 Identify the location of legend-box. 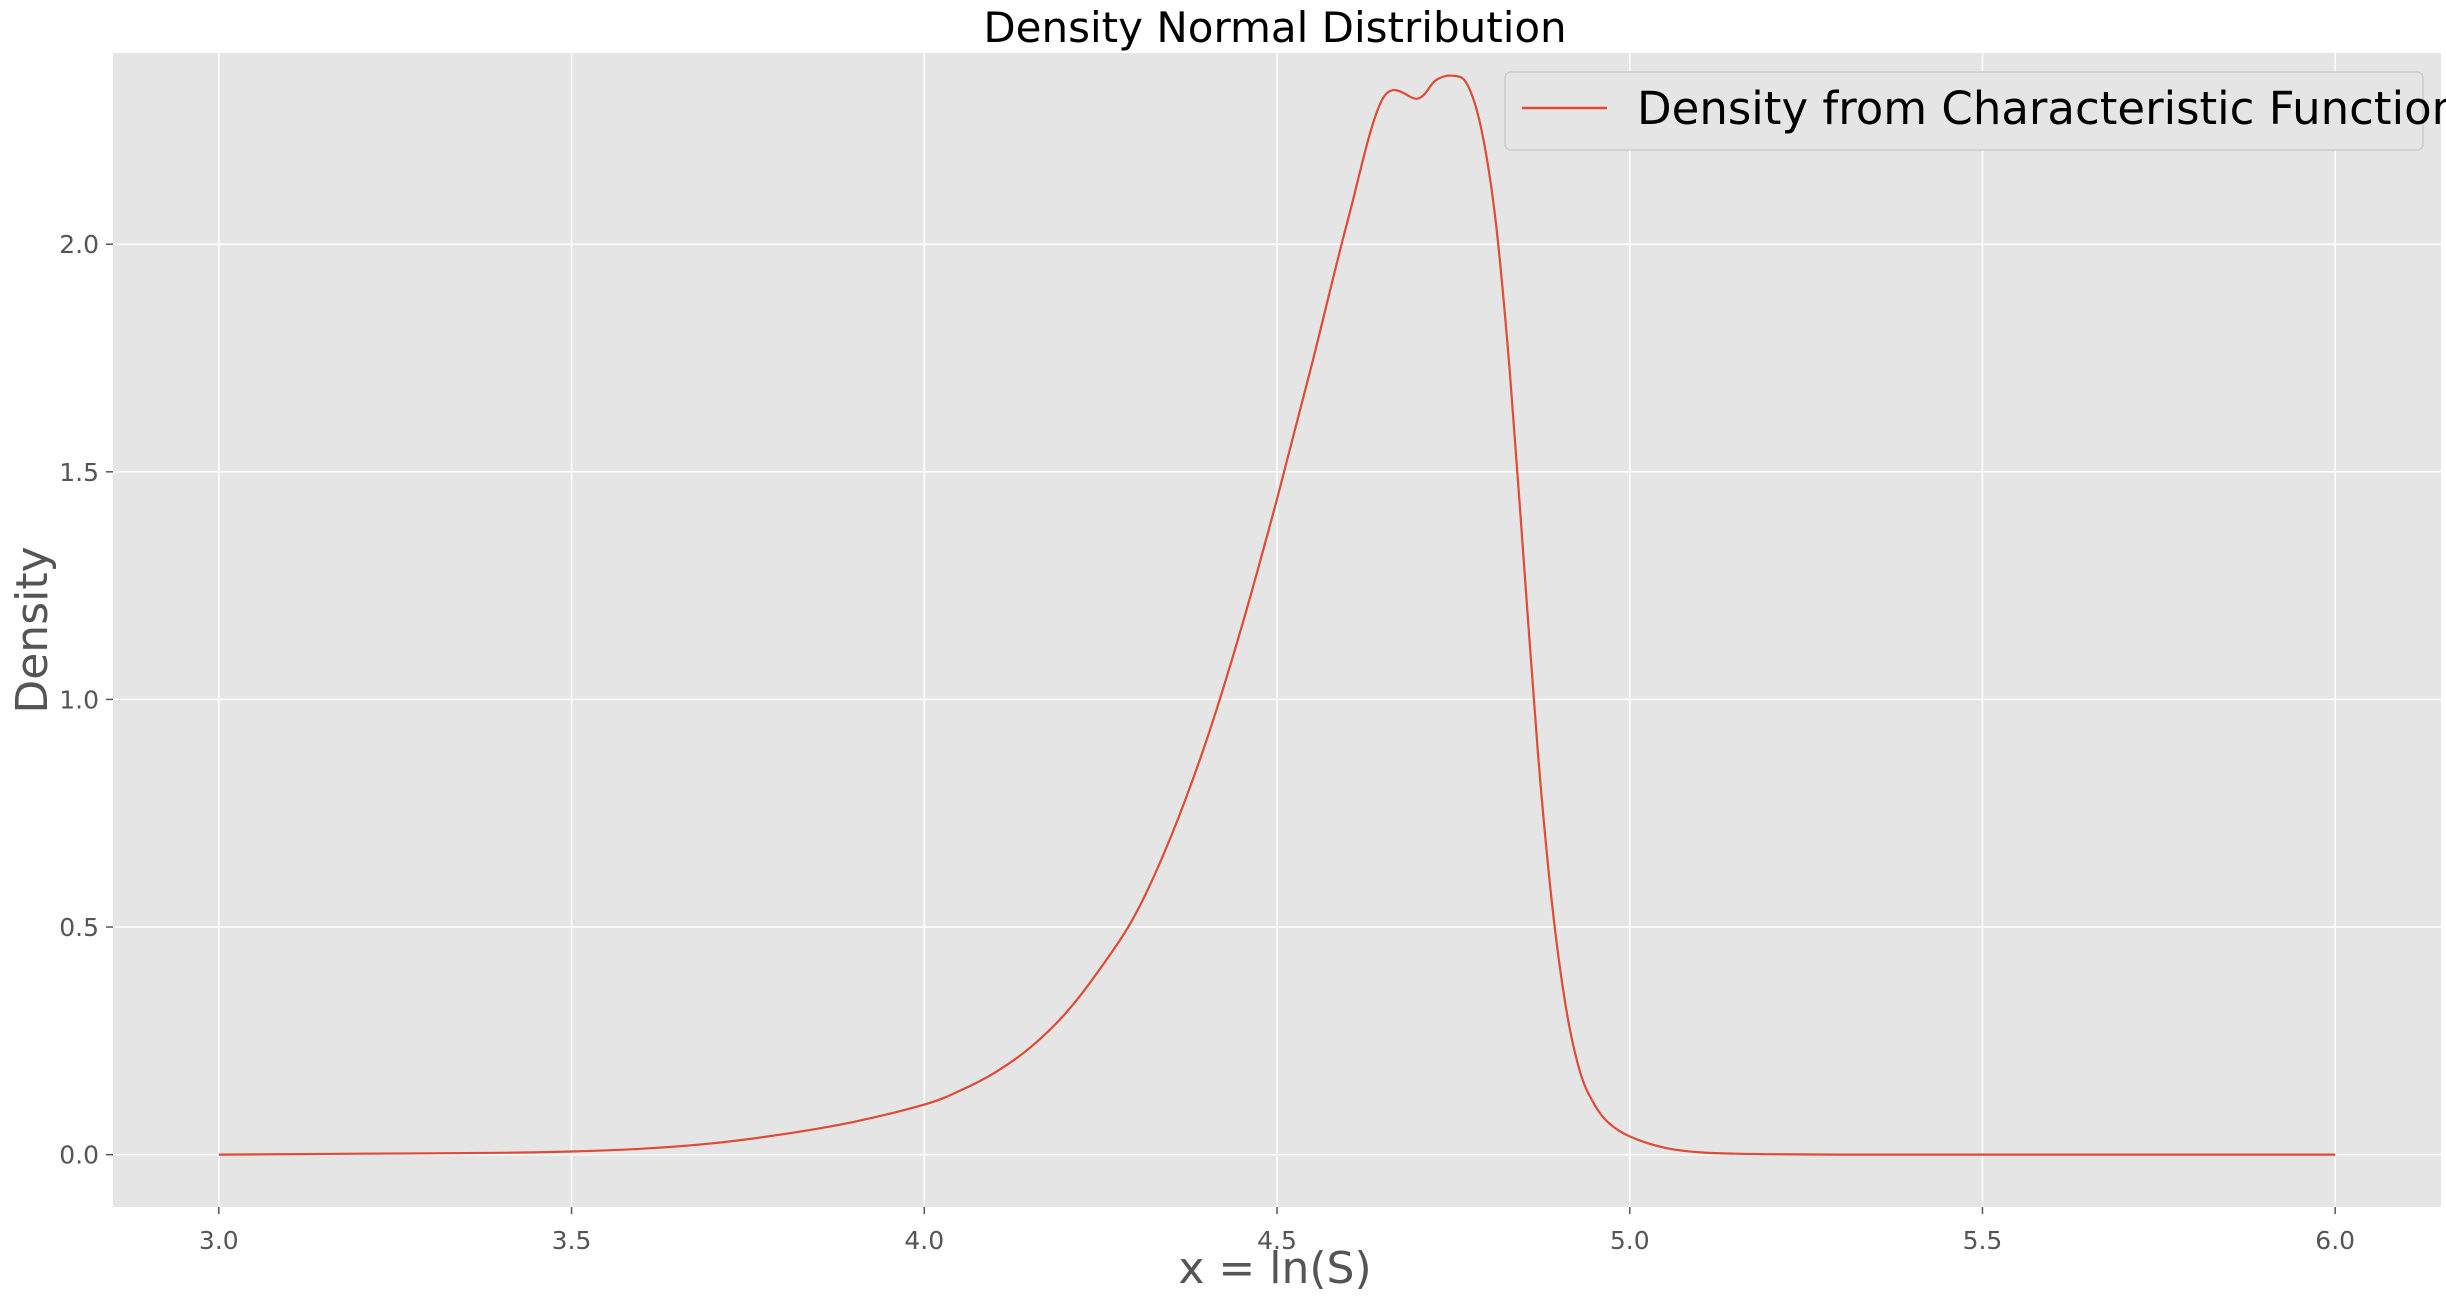
(1964, 111).